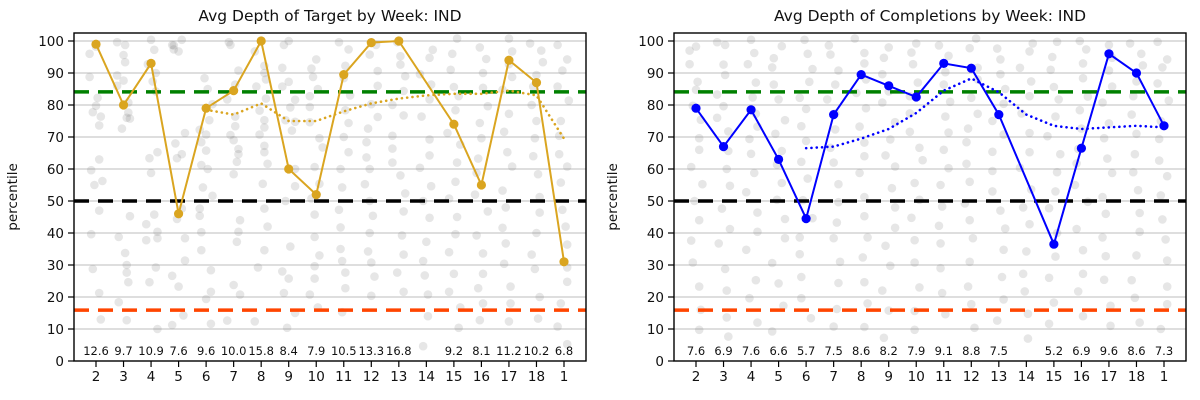 The width and height of the screenshot is (1200, 400). Describe the element at coordinates (55, 330) in the screenshot. I see `y-tick-label: 10` at that location.